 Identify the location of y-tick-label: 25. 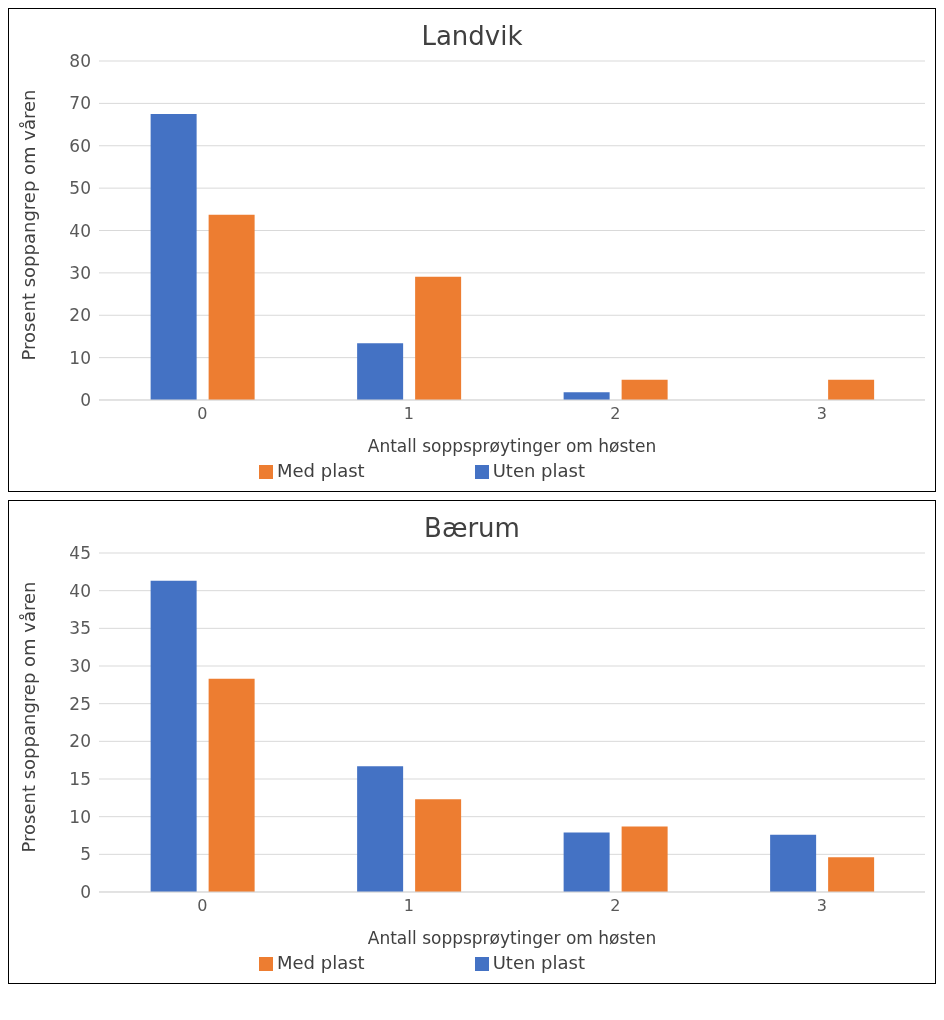
(80, 703).